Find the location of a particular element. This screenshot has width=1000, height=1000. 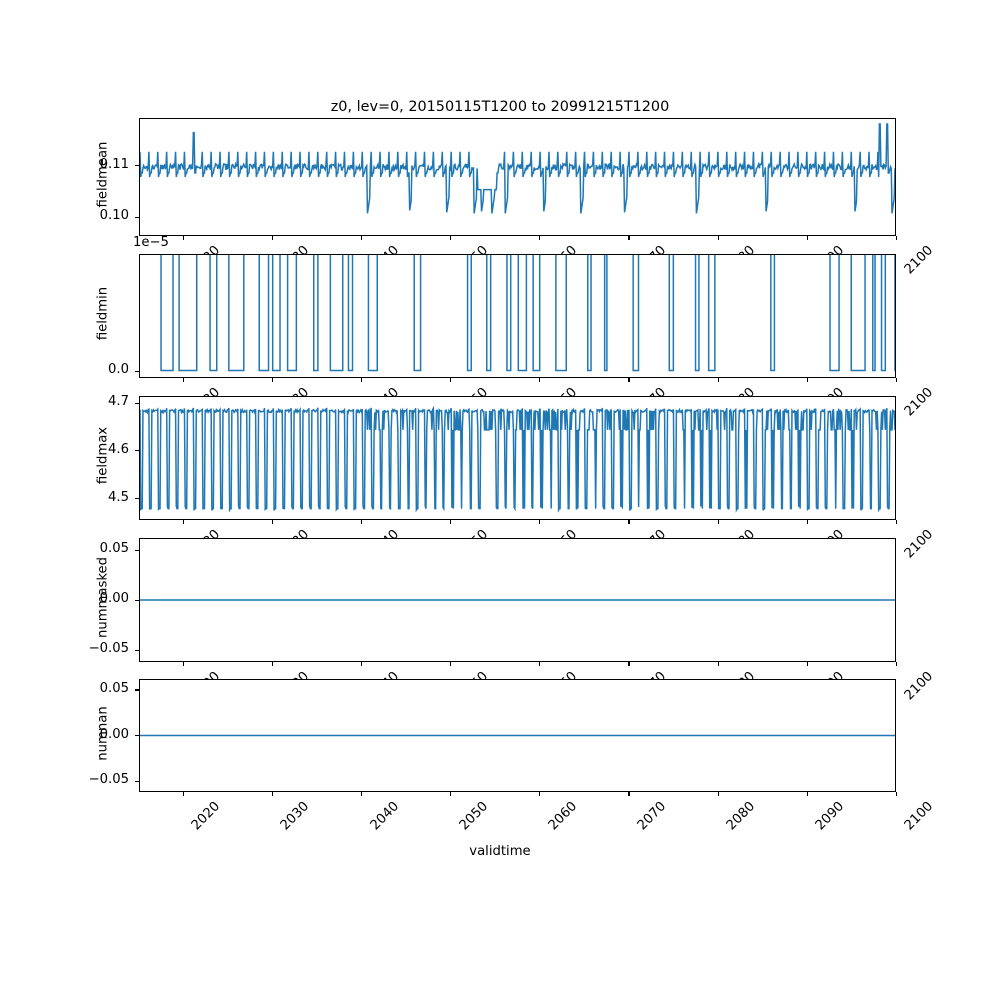

x-tick-label: 2070 is located at coordinates (652, 816).